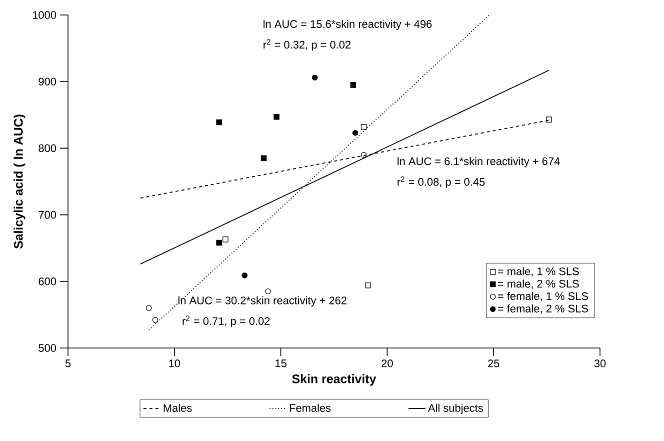 This screenshot has height=441, width=664. I want to click on legend-label: Females, so click(310, 408).